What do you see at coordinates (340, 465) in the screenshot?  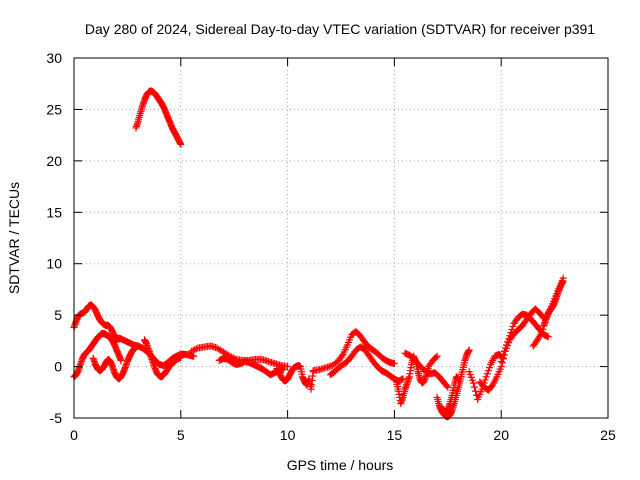 I see `x-axis-label: GPS time / hours` at bounding box center [340, 465].